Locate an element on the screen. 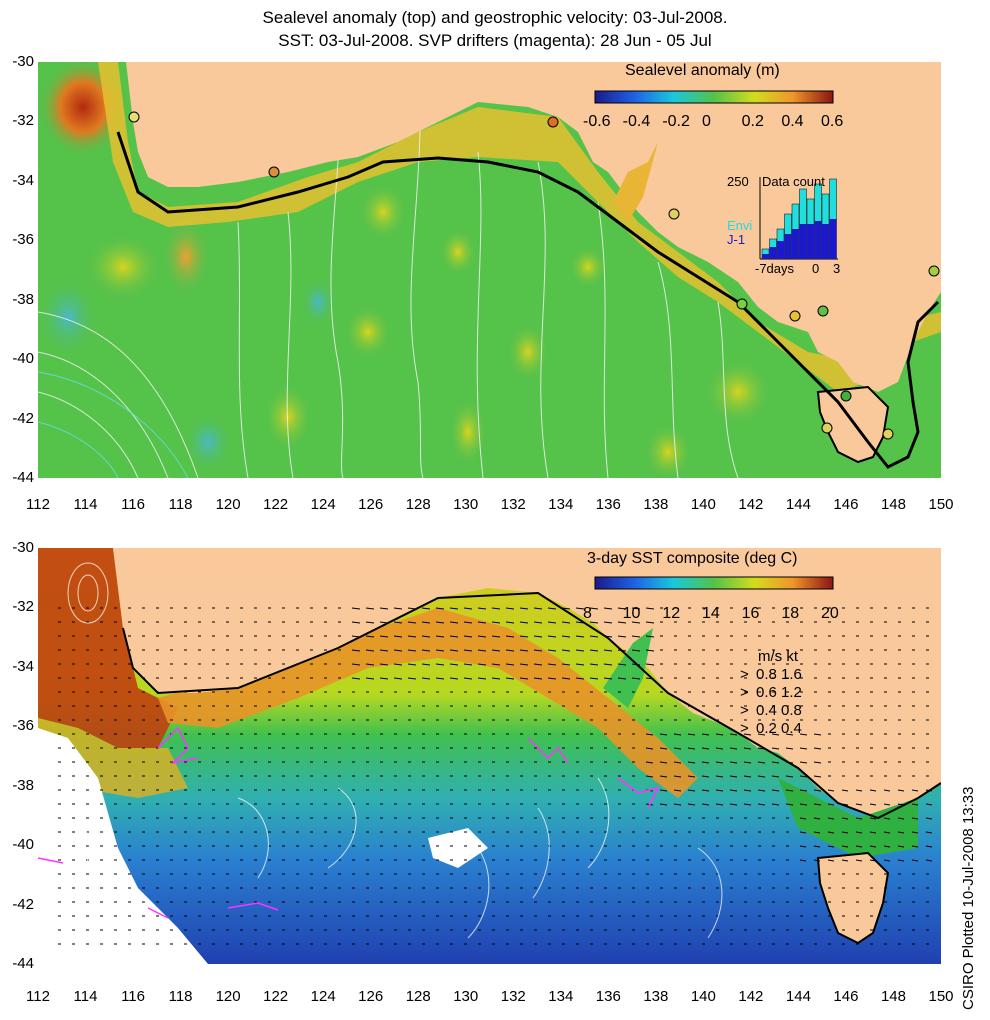 This screenshot has width=990, height=1020. x-tick-label: 112 is located at coordinates (38, 996).